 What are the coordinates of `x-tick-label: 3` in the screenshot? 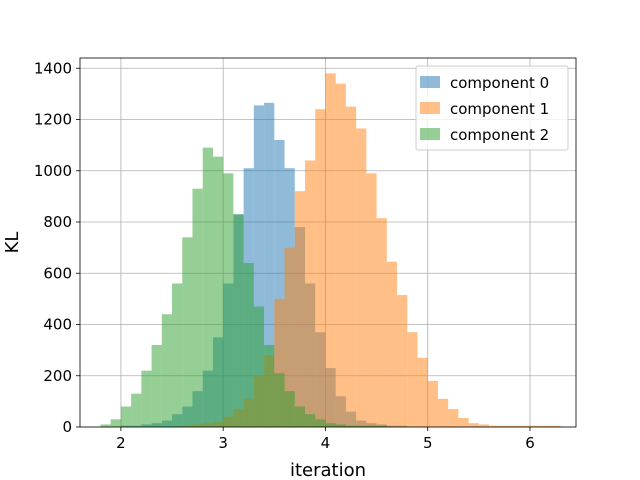 It's located at (223, 443).